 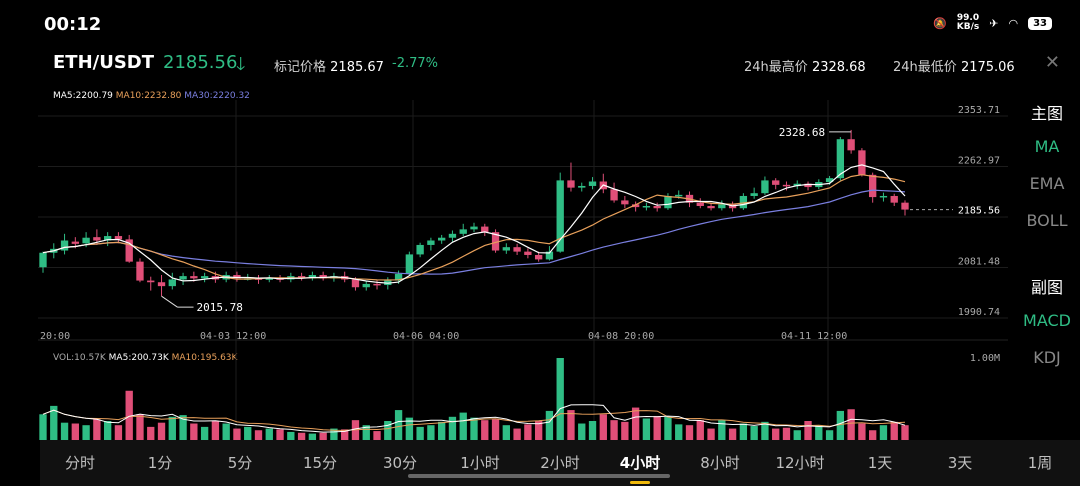 What do you see at coordinates (1047, 220) in the screenshot?
I see `indicator-boll: BOLL` at bounding box center [1047, 220].